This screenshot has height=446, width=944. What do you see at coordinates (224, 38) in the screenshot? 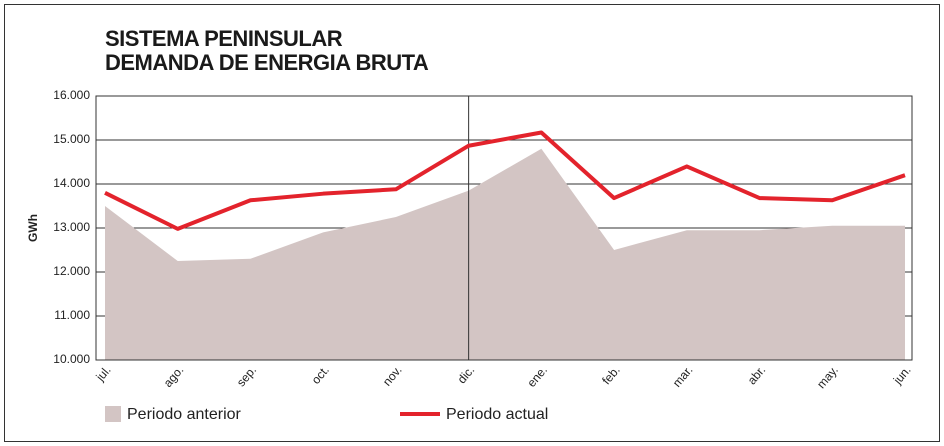
I see `chart-title: SISTEMA PENINSULAR` at bounding box center [224, 38].